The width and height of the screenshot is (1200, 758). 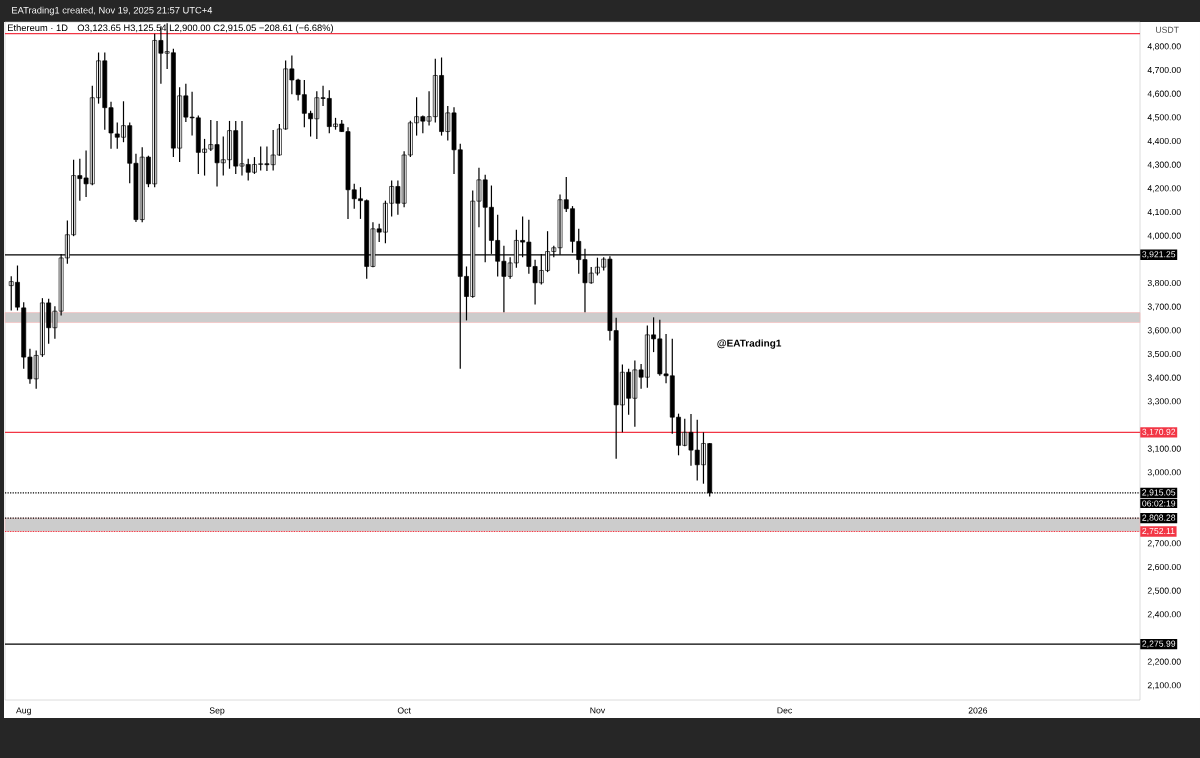 I want to click on annotation: @EATrading1, so click(x=749, y=344).